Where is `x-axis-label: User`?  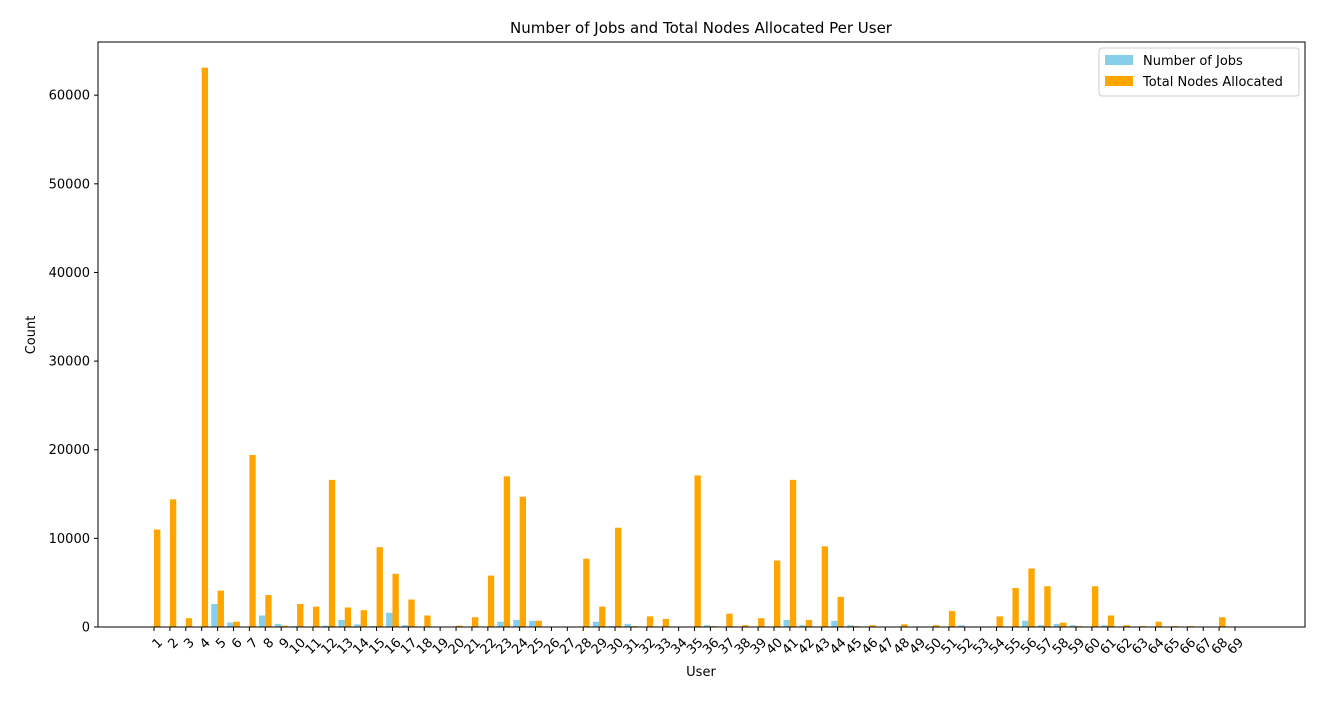
x-axis-label: User is located at coordinates (701, 672).